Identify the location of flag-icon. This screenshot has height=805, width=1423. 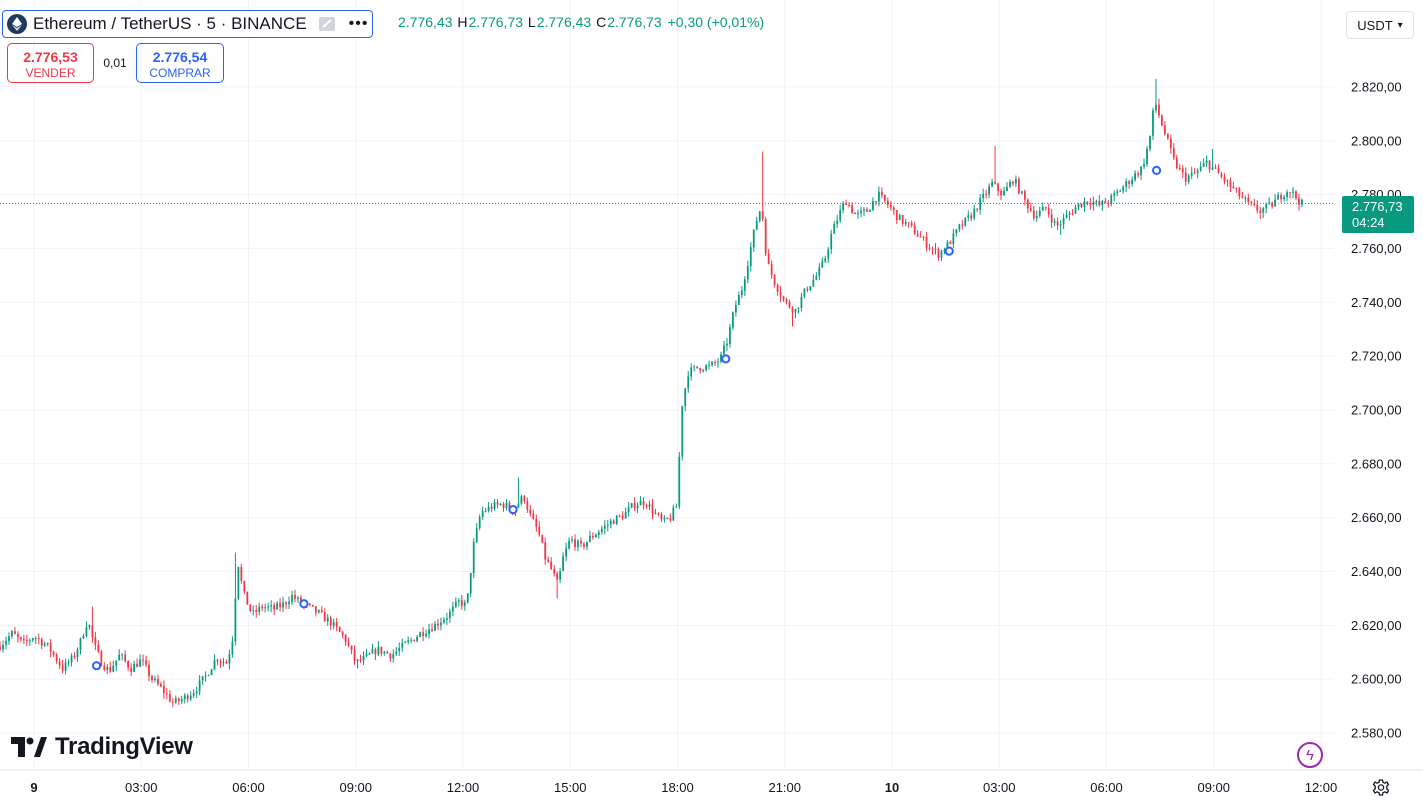
(326, 24).